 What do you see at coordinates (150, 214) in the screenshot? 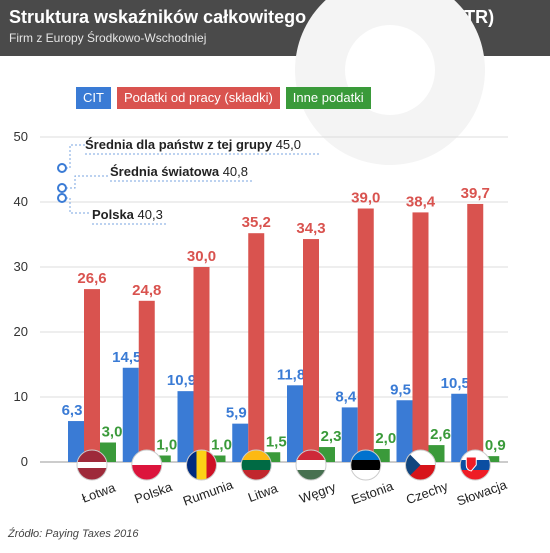
I see `annotation-value: 40,3` at bounding box center [150, 214].